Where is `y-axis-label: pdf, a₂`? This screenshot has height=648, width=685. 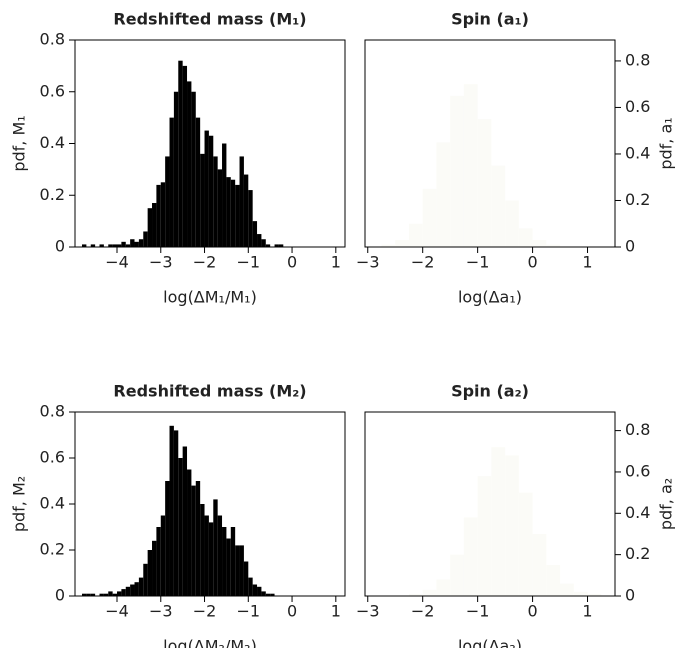
y-axis-label: pdf, a₂ is located at coordinates (666, 504).